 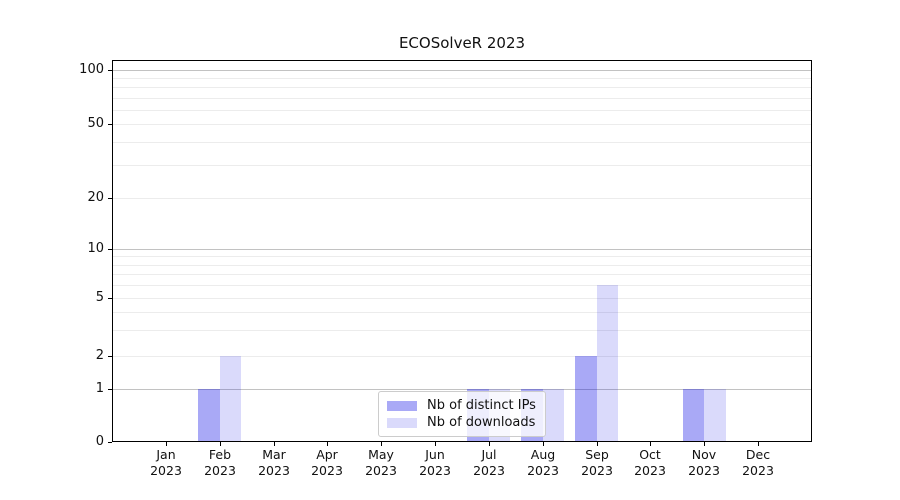 I want to click on x-tick-label-7: Aug 2023, so click(x=543, y=462).